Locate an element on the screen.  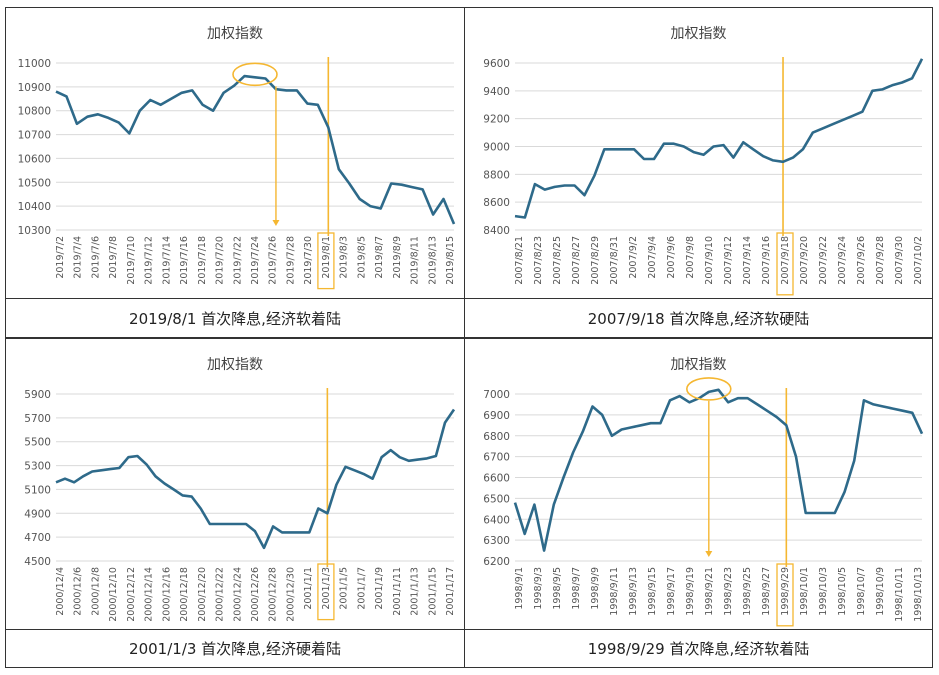
x-tick-label: 2007/9/8 is located at coordinates (690, 257).